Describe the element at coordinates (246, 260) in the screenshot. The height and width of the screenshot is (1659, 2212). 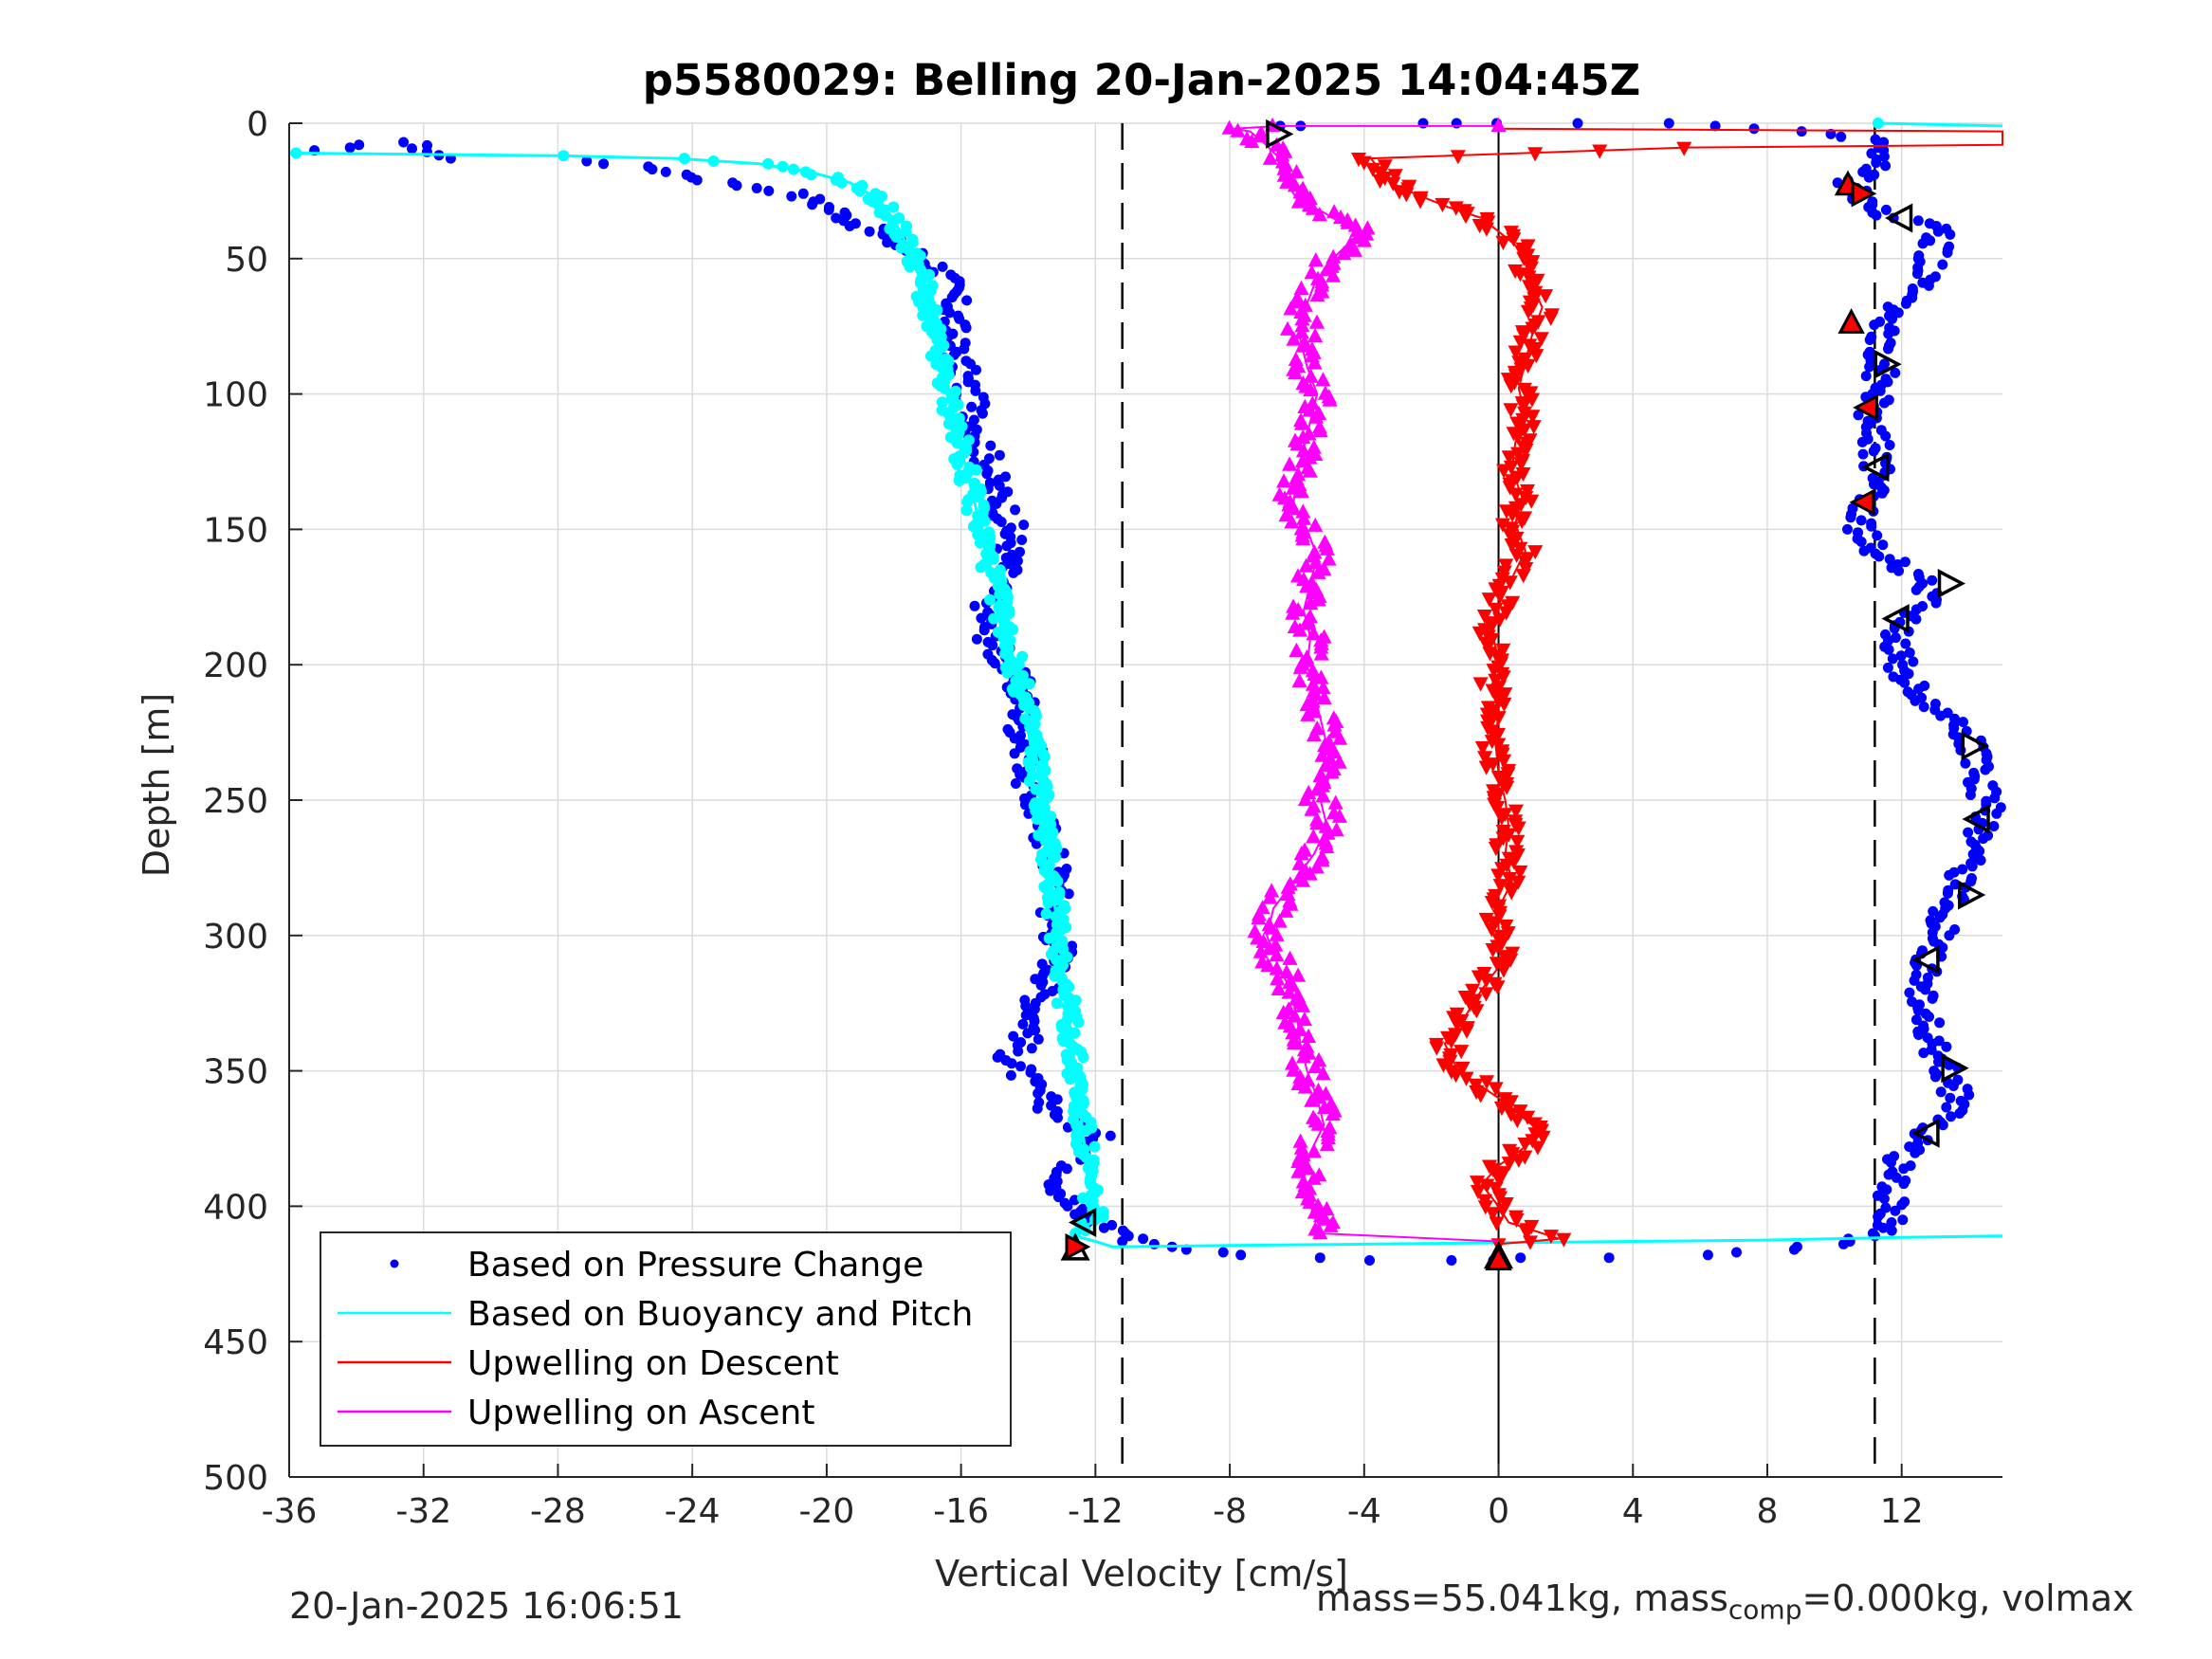
I see `y-tick-label: 50` at that location.